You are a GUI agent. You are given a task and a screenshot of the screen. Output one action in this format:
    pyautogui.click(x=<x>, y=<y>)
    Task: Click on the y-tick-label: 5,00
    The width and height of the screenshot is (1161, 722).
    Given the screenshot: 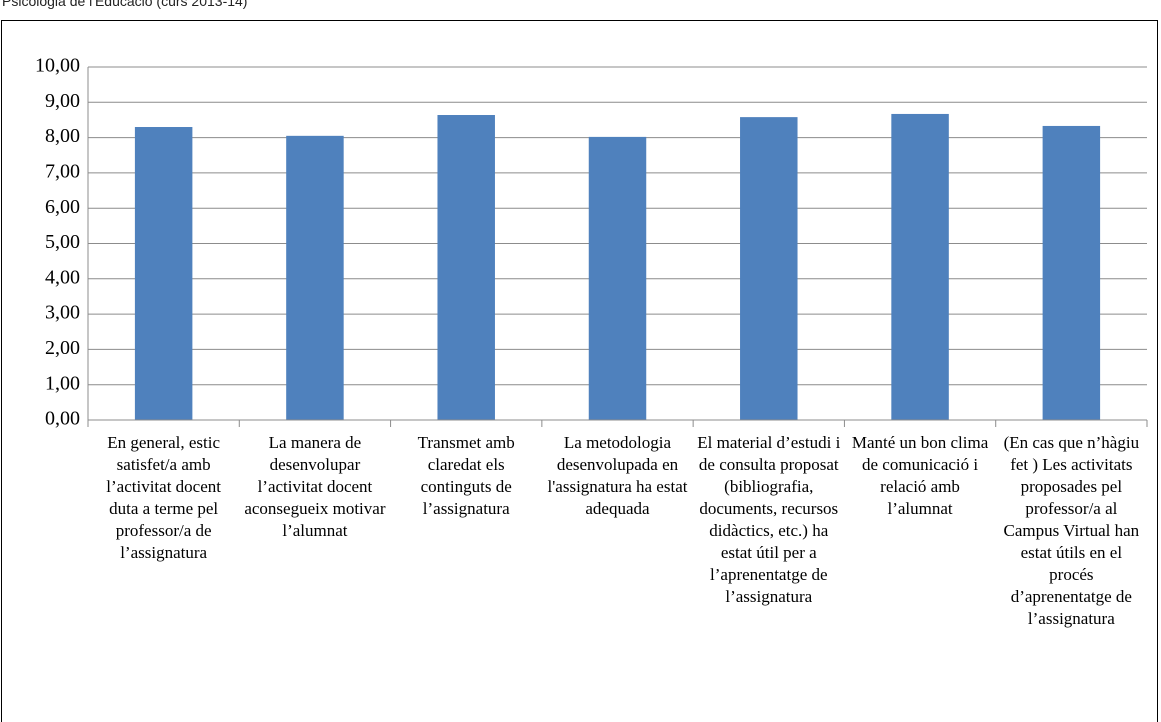 What is the action you would take?
    pyautogui.click(x=62, y=242)
    